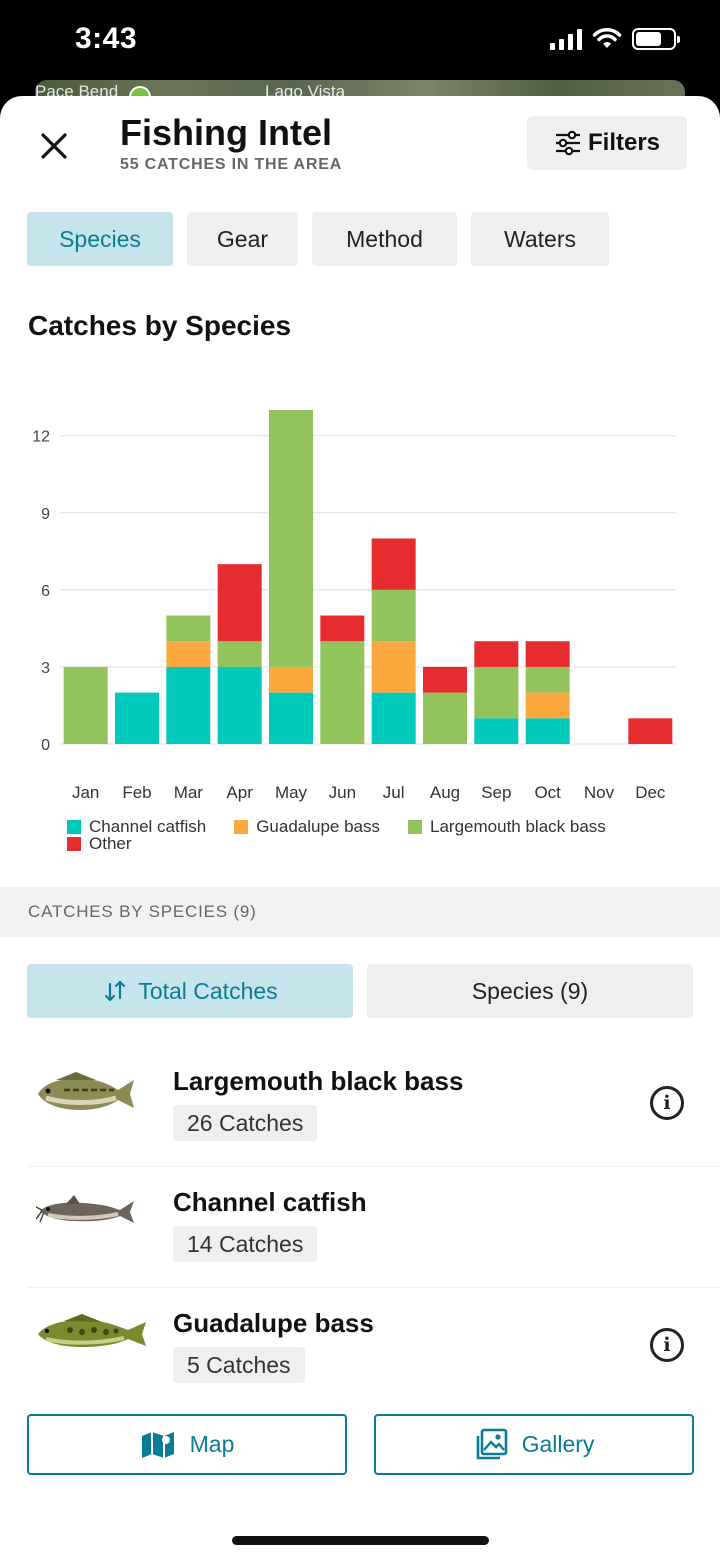 The image size is (720, 1559). Describe the element at coordinates (85, 792) in the screenshot. I see `x-tick-label: Jan` at that location.